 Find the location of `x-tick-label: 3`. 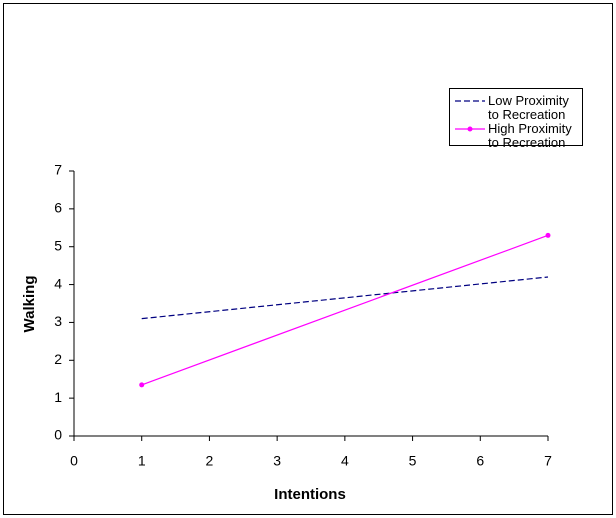

x-tick-label: 3 is located at coordinates (277, 461).